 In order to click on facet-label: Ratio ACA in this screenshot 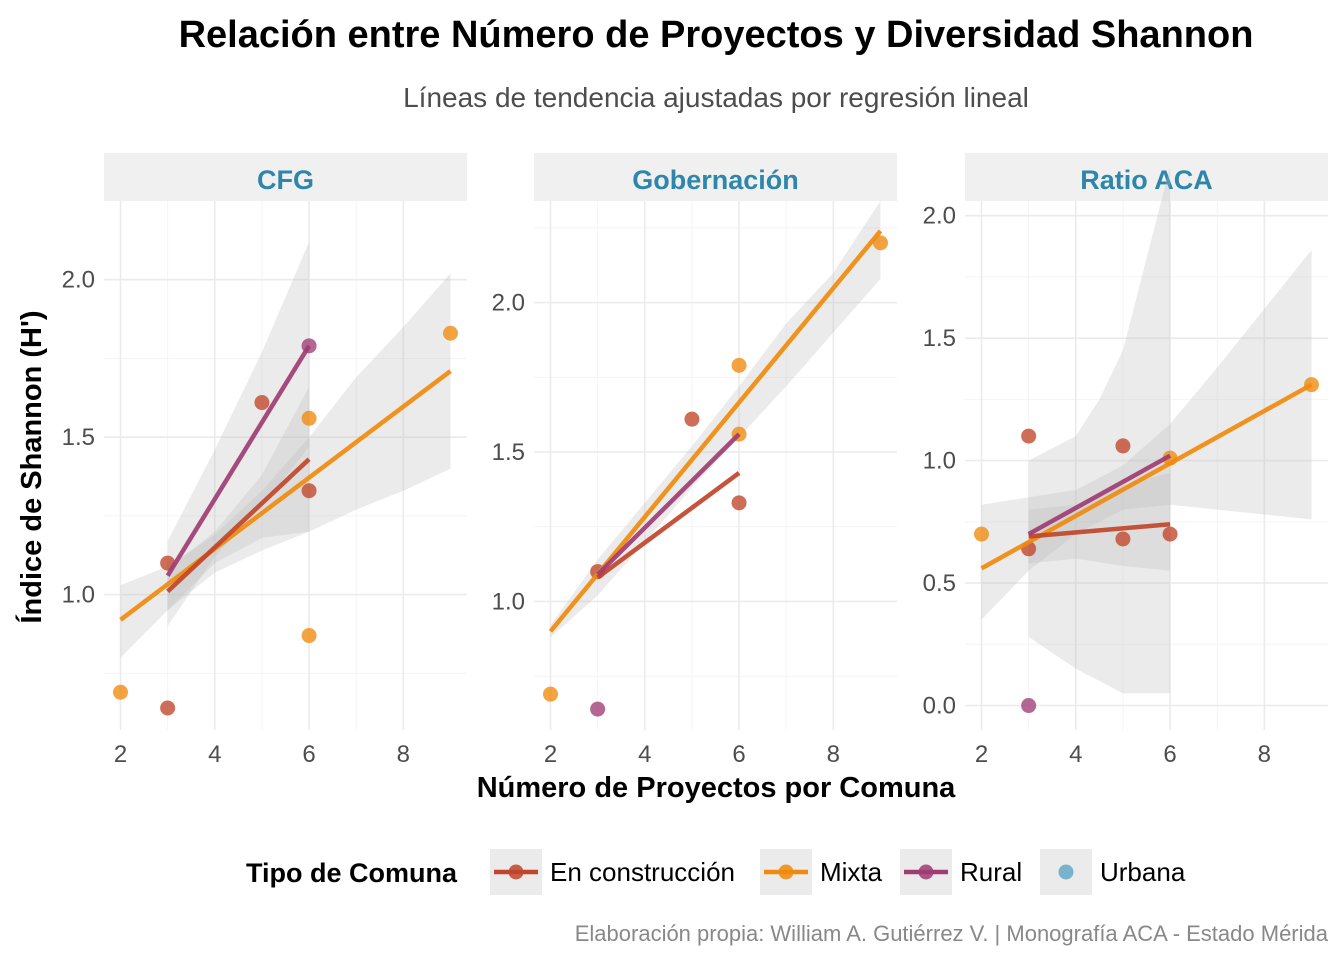, I will do `click(1146, 180)`.